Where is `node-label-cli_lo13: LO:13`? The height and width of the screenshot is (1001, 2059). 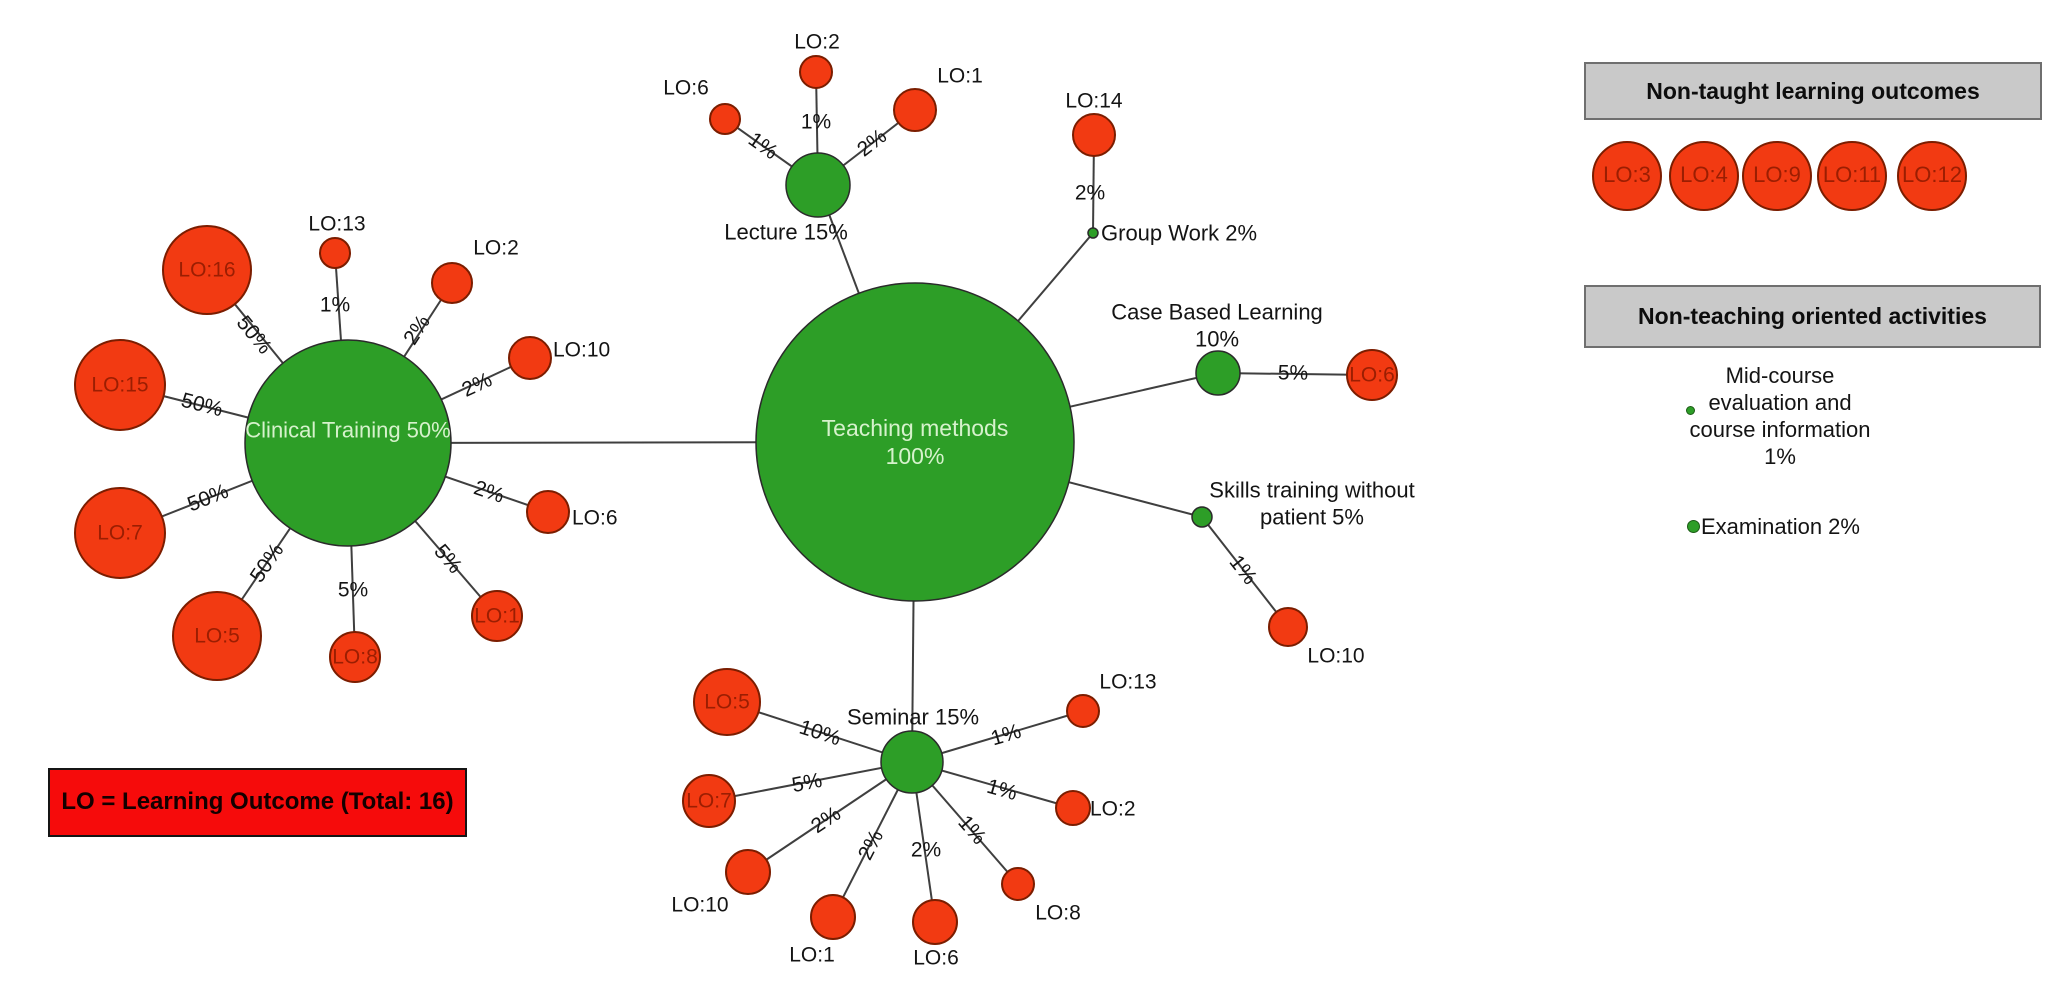 node-label-cli_lo13: LO:13 is located at coordinates (336, 224).